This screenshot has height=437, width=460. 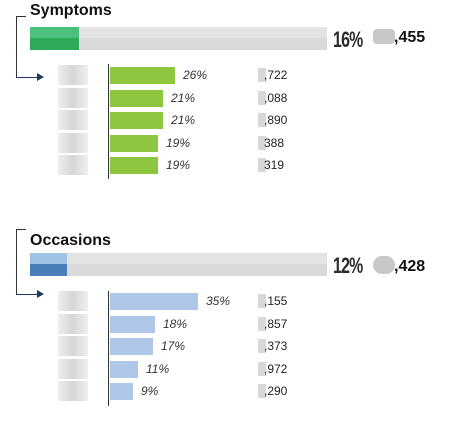 What do you see at coordinates (158, 368) in the screenshot?
I see `bar-value-label: 11%` at bounding box center [158, 368].